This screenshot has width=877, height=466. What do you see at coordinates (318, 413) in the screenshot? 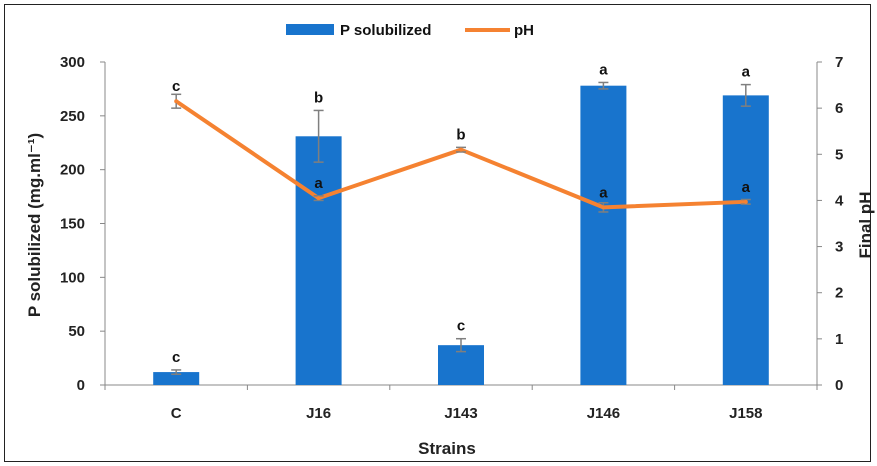
I see `x-tick-label: J16` at bounding box center [318, 413].